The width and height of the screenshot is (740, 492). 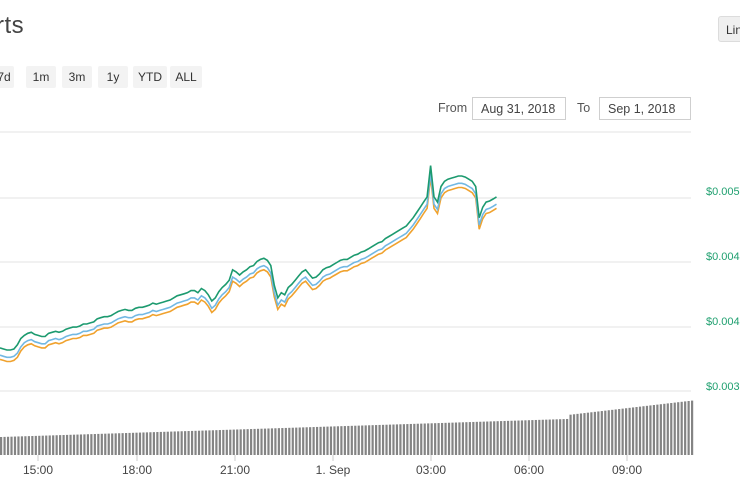 What do you see at coordinates (41, 77) in the screenshot?
I see `range-1m-button: 1m` at bounding box center [41, 77].